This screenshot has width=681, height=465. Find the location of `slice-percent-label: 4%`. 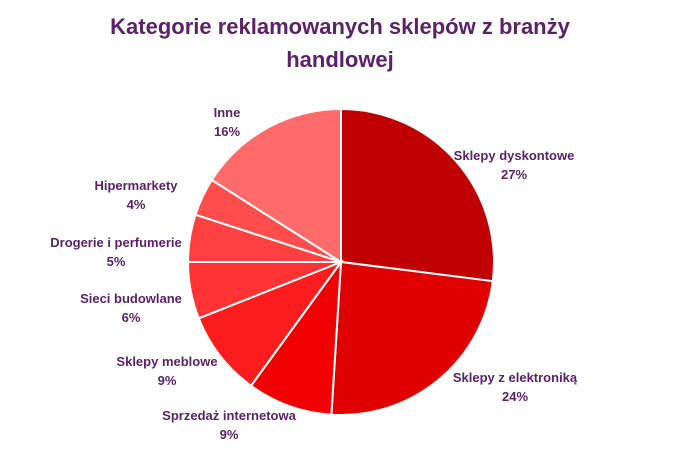

slice-percent-label: 4% is located at coordinates (136, 204).